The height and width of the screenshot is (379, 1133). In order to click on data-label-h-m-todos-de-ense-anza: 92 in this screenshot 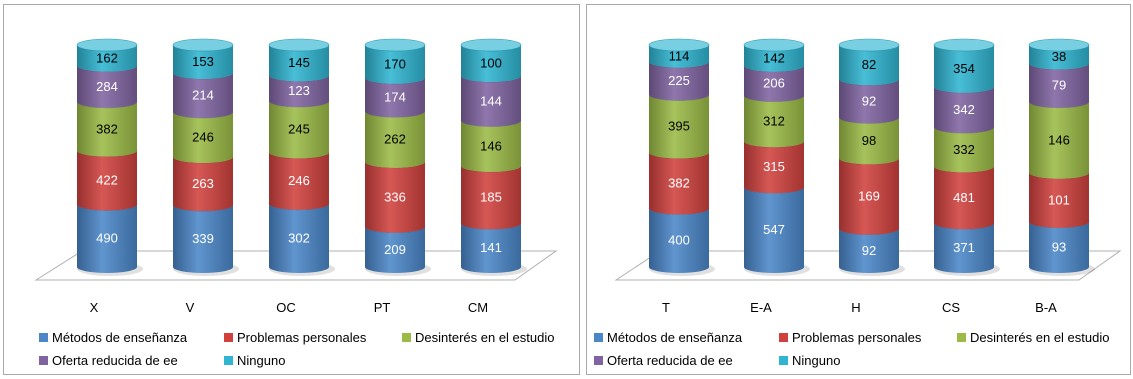, I will do `click(869, 250)`.